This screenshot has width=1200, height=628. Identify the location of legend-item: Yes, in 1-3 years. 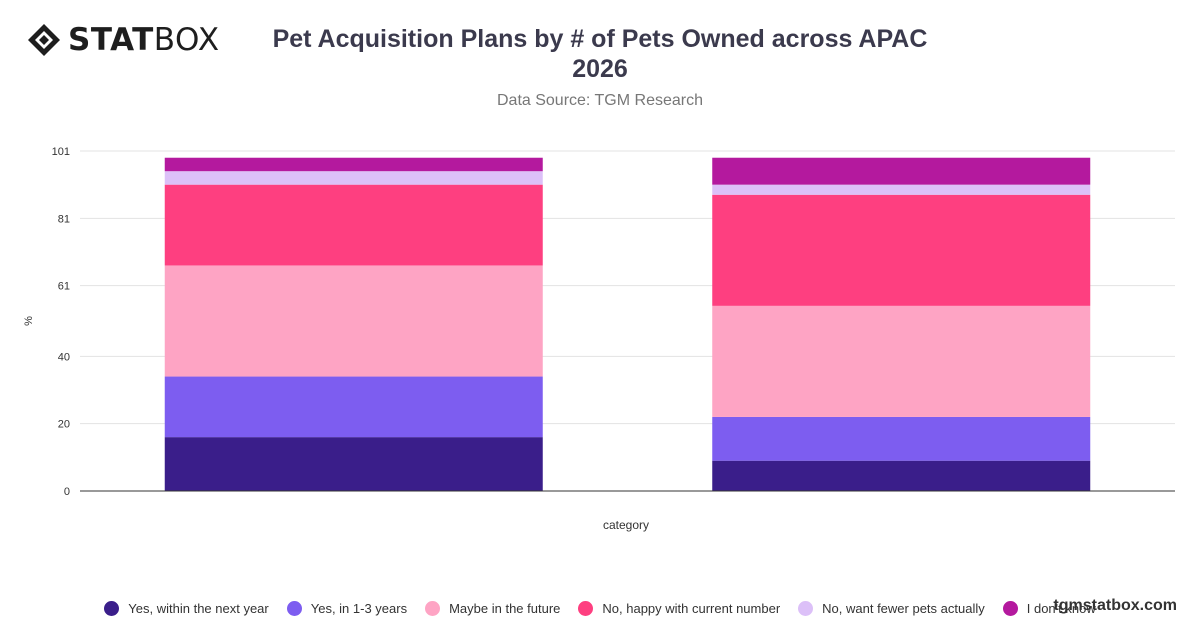
(347, 608).